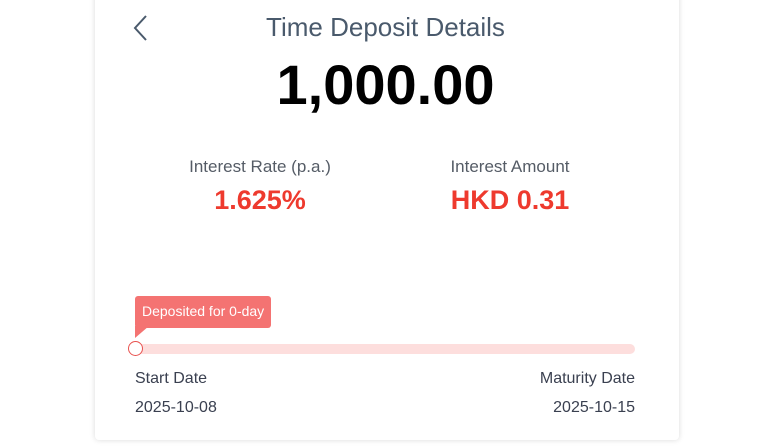 The image size is (771, 446). I want to click on interest-amount-label: Interest Amount, so click(510, 166).